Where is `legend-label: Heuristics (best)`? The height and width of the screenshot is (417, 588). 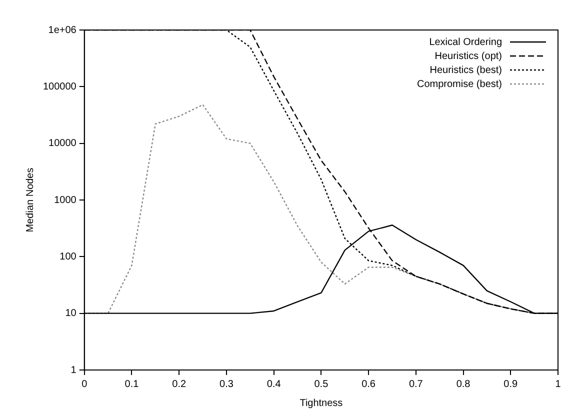
legend-label: Heuristics (best) is located at coordinates (466, 70).